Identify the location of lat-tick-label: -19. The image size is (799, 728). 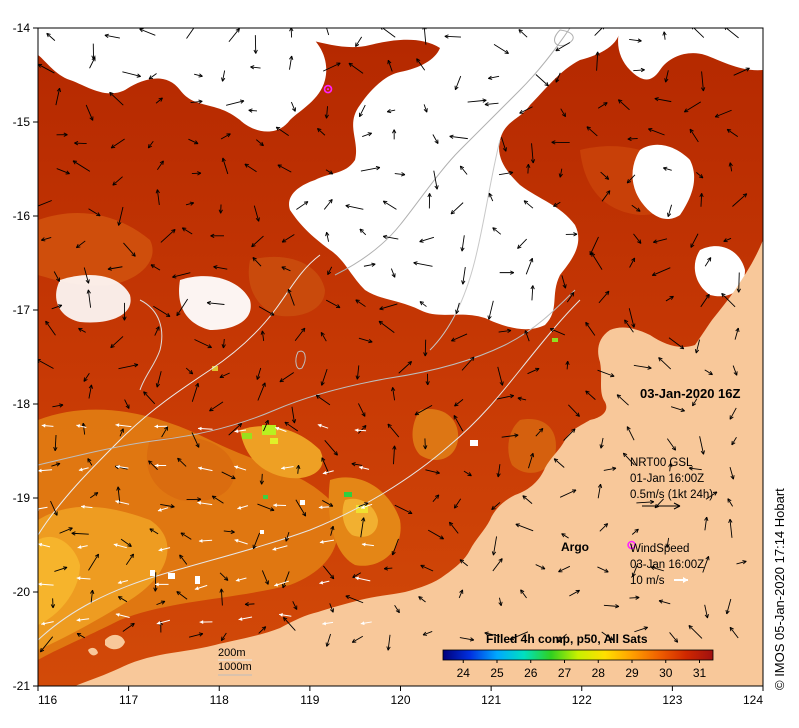
(22, 498).